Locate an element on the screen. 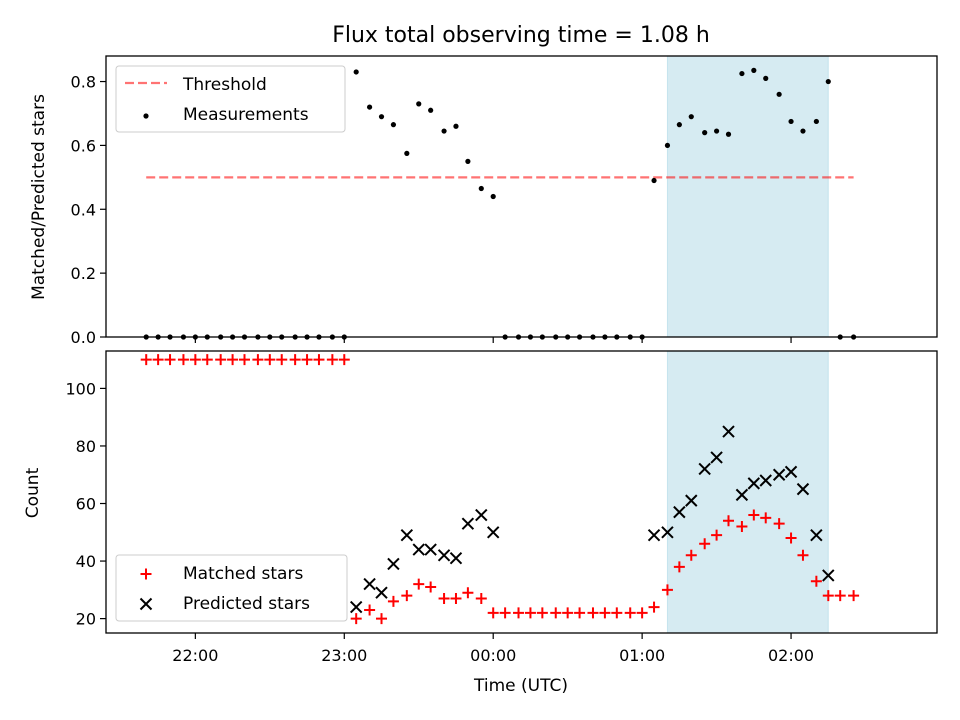 This screenshot has height=720, width=960. top-y-axis-label: Matched/Predicted stars is located at coordinates (39, 197).